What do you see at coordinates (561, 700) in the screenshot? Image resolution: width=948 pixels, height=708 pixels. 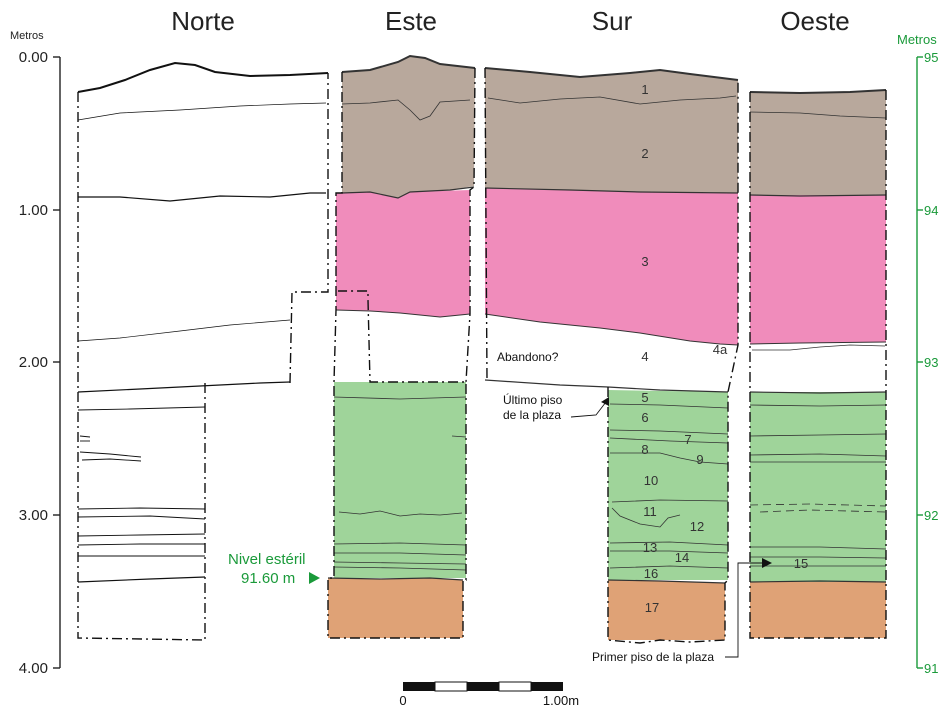 I see `scale-bar-end-label: 1.00m` at bounding box center [561, 700].